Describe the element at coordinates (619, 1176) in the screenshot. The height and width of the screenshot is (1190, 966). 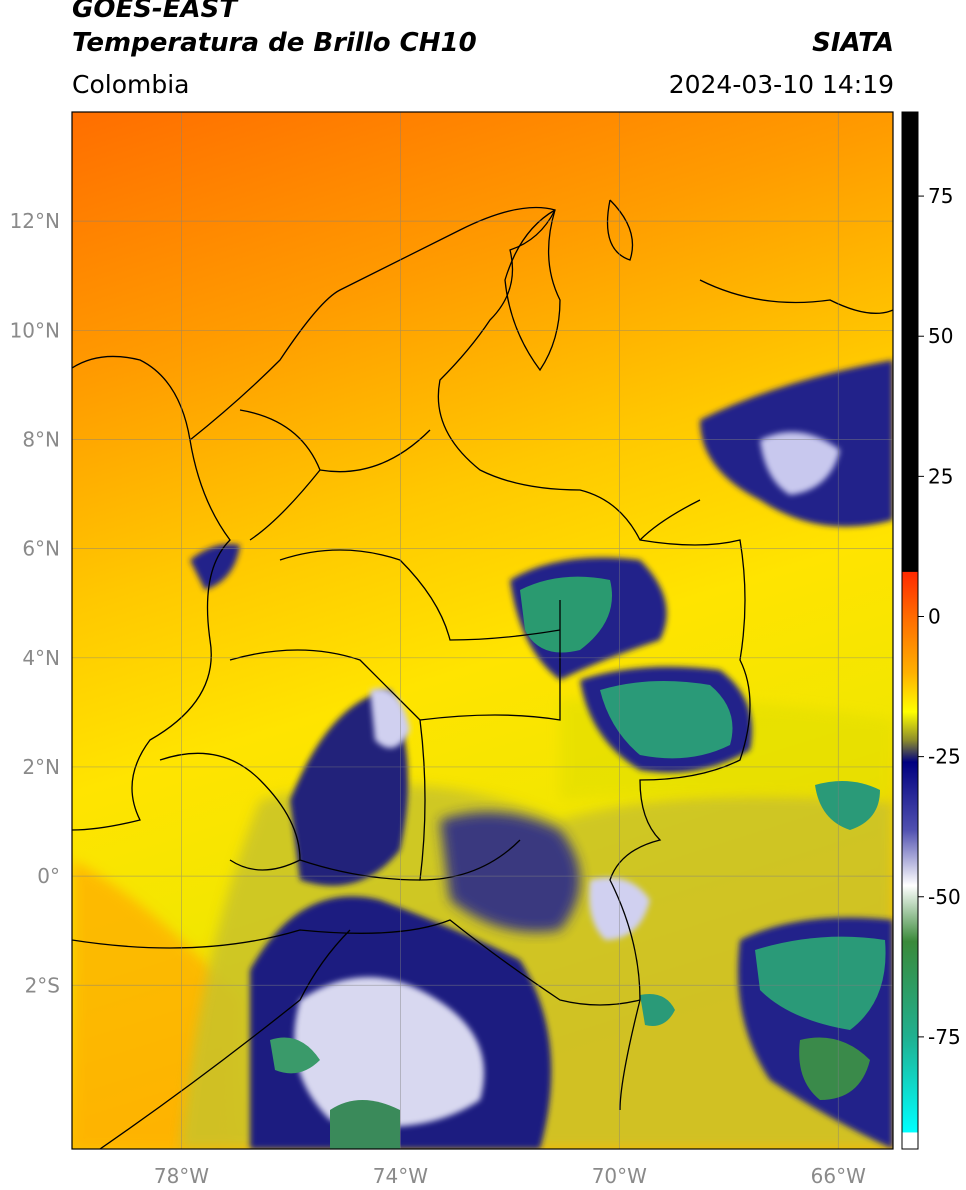
I see `lon-label: 70°W` at that location.